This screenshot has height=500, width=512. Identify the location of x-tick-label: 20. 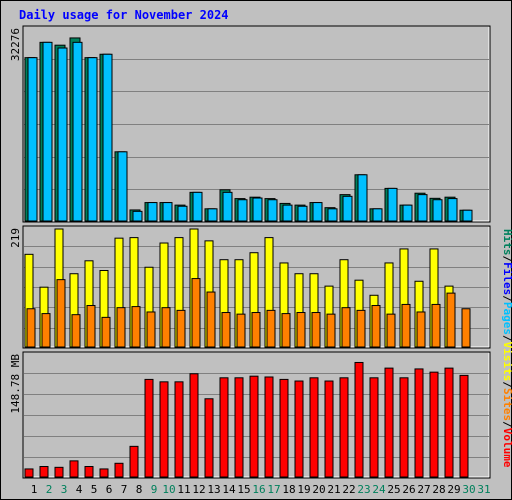
(318, 489).